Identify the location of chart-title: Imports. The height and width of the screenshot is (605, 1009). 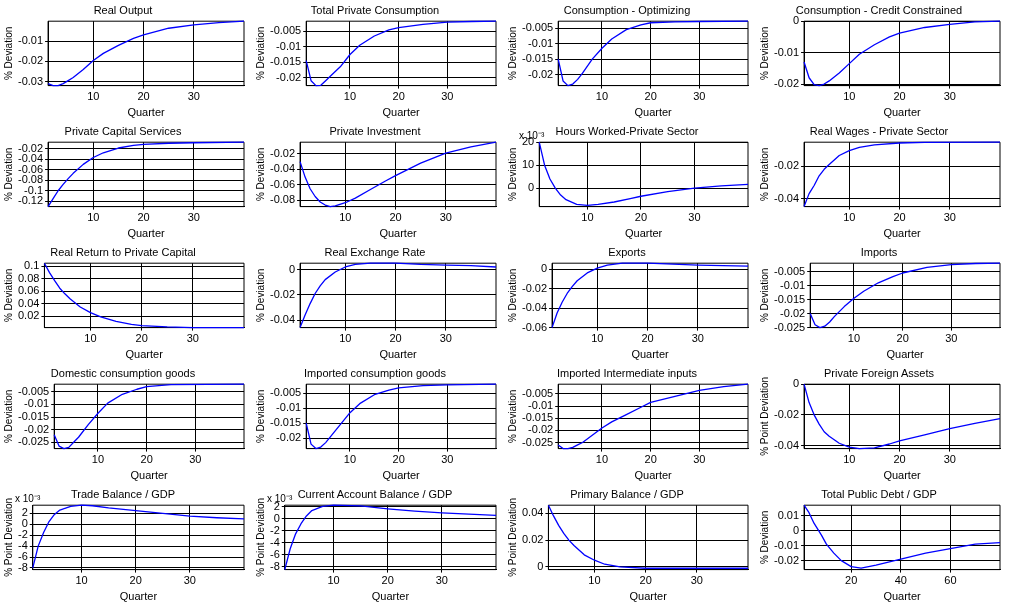
(879, 251).